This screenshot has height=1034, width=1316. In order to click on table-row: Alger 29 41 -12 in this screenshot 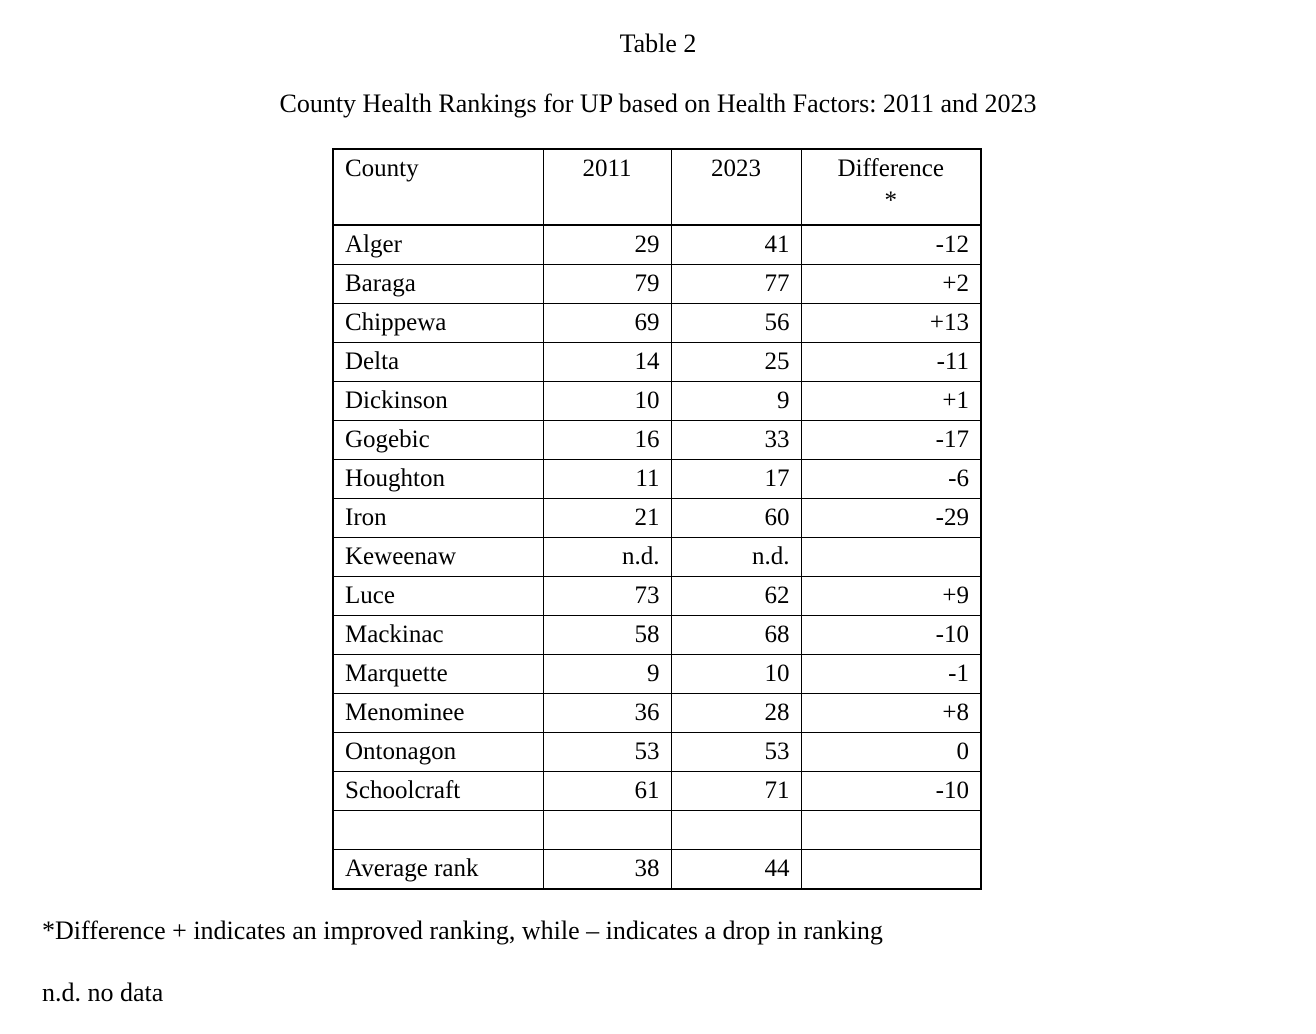, I will do `click(657, 244)`.